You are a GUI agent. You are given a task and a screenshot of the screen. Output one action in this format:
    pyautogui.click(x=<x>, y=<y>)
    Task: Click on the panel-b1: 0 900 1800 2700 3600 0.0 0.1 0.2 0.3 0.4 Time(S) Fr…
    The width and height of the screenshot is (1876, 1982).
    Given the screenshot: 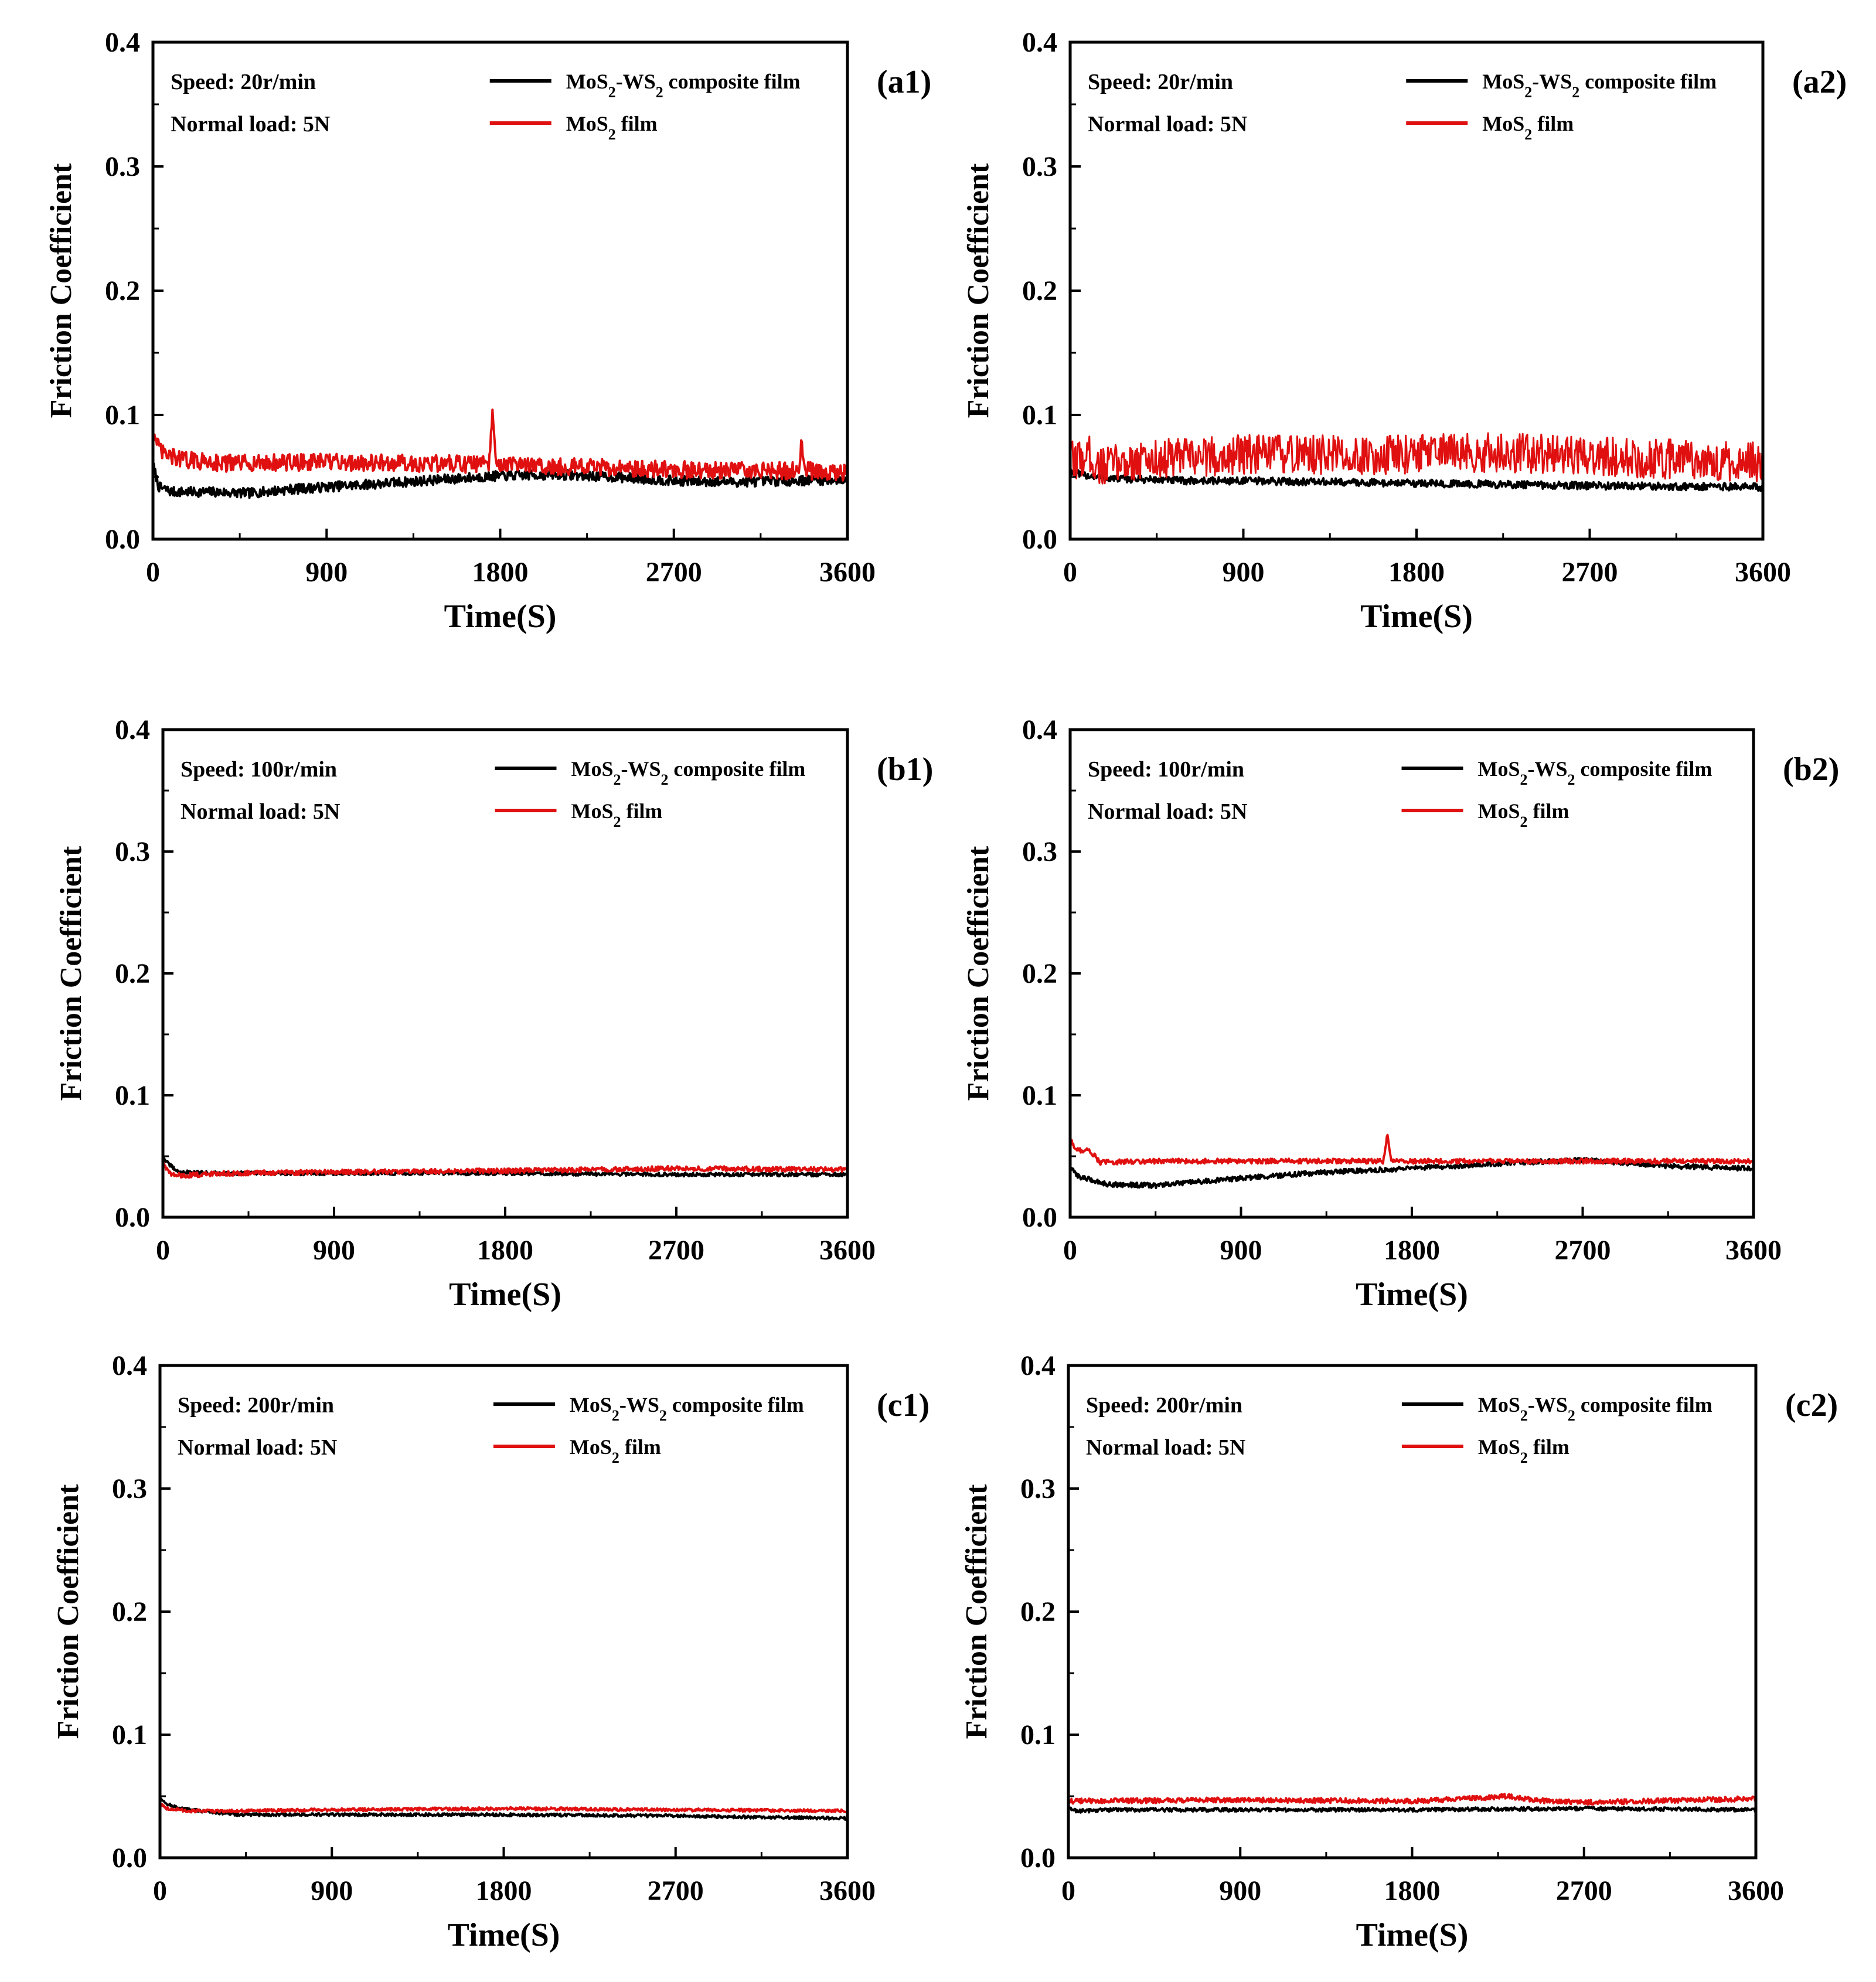 What is the action you would take?
    pyautogui.click(x=494, y=1013)
    